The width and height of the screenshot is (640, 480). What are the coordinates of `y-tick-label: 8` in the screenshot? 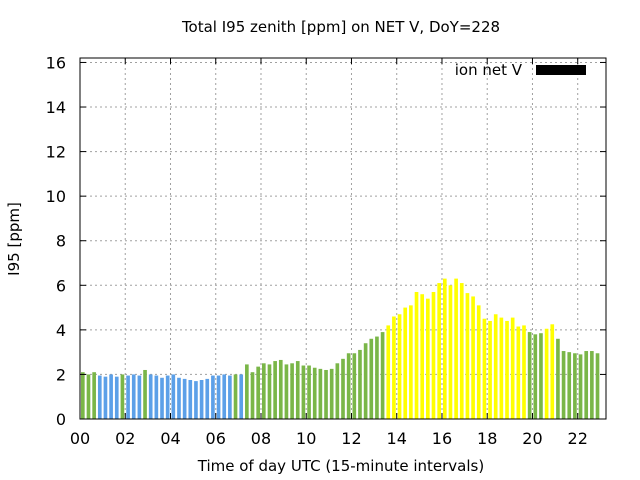 It's located at (61, 241).